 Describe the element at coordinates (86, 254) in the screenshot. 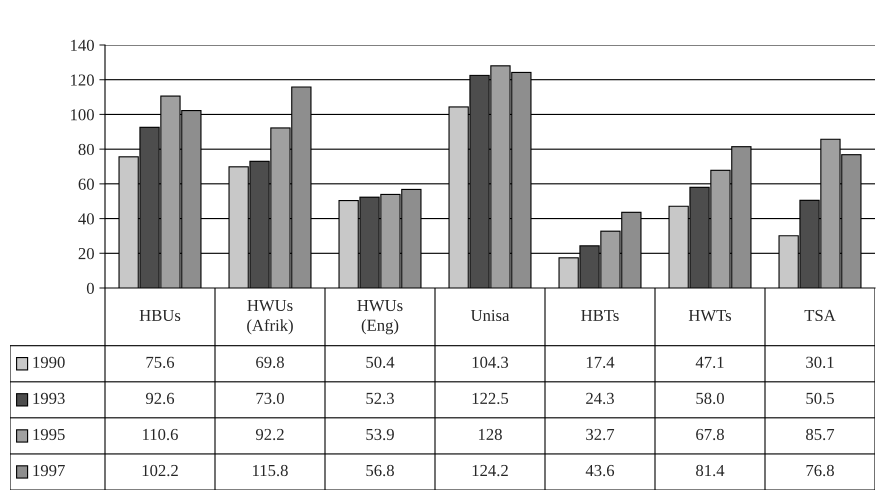

I see `y-tick-label: 20` at that location.